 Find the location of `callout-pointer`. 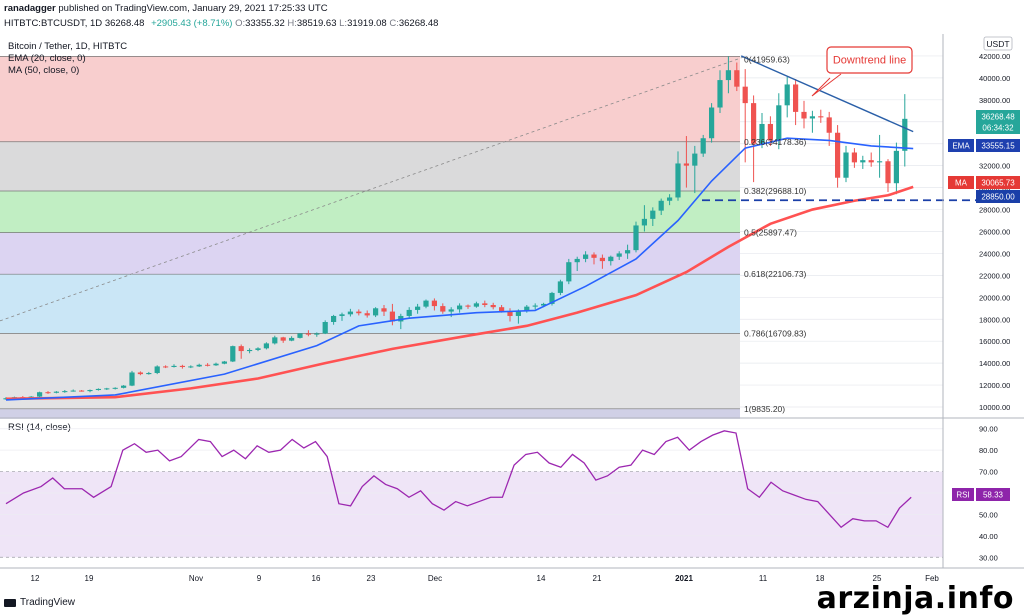

callout-pointer is located at coordinates (826, 85).